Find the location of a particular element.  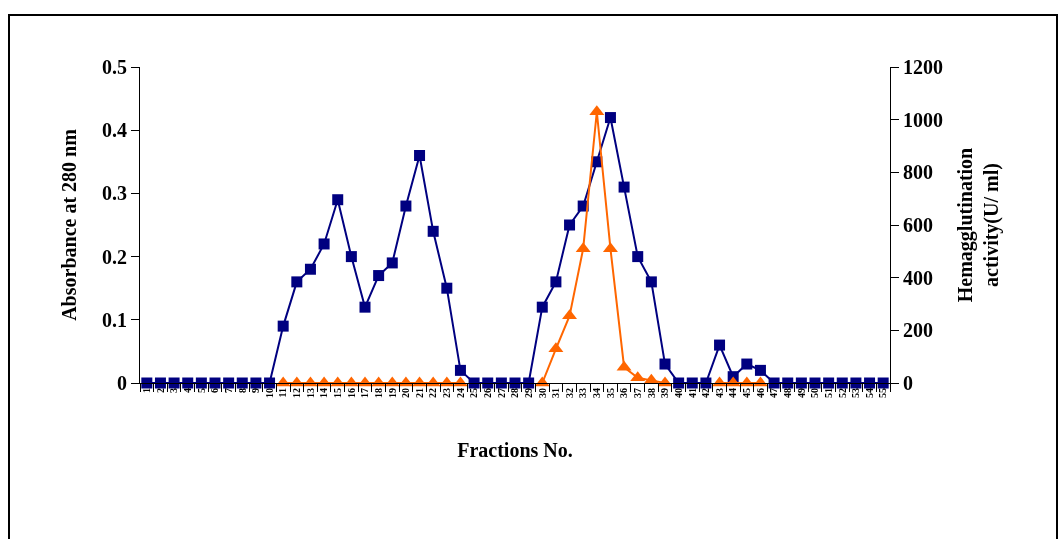

x-tick-label: 33 is located at coordinates (583, 393).